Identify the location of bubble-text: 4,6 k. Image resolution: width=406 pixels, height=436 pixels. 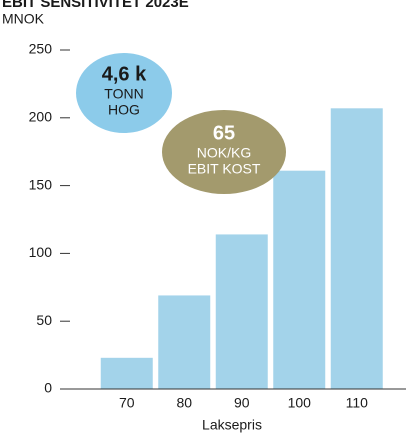
(124, 74).